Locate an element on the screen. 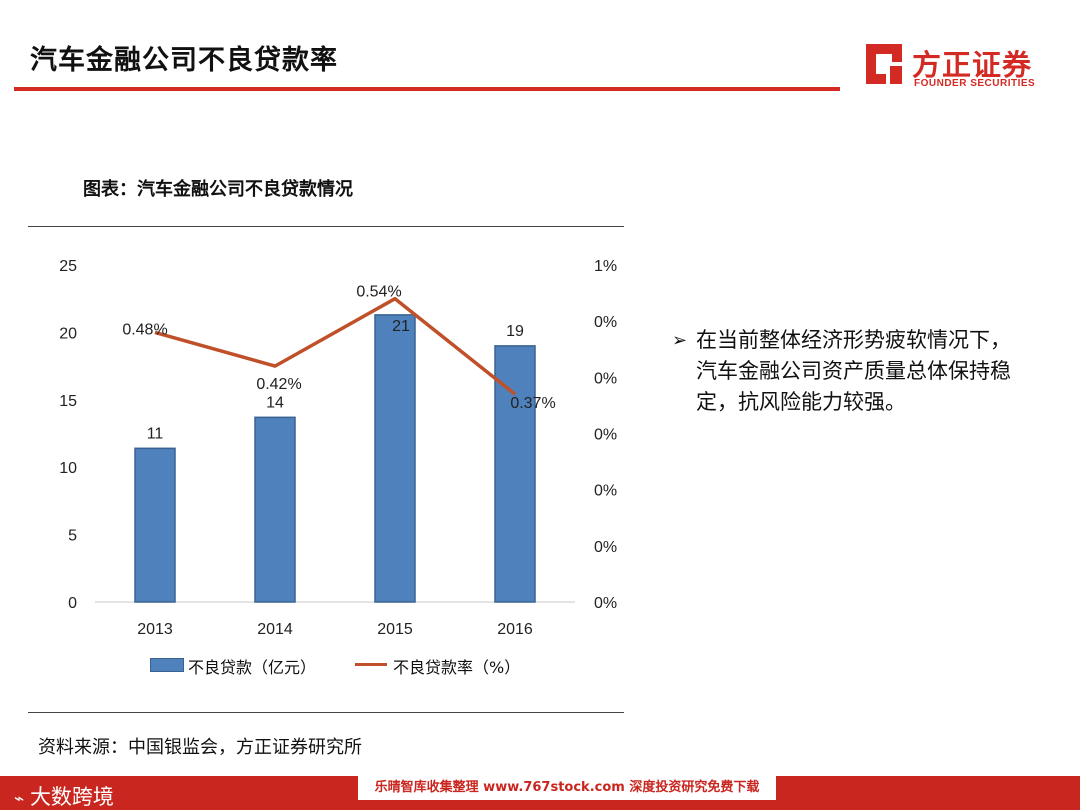 The image size is (1080, 811). footer-brand: ⌁ 大数跨境 is located at coordinates (64, 796).